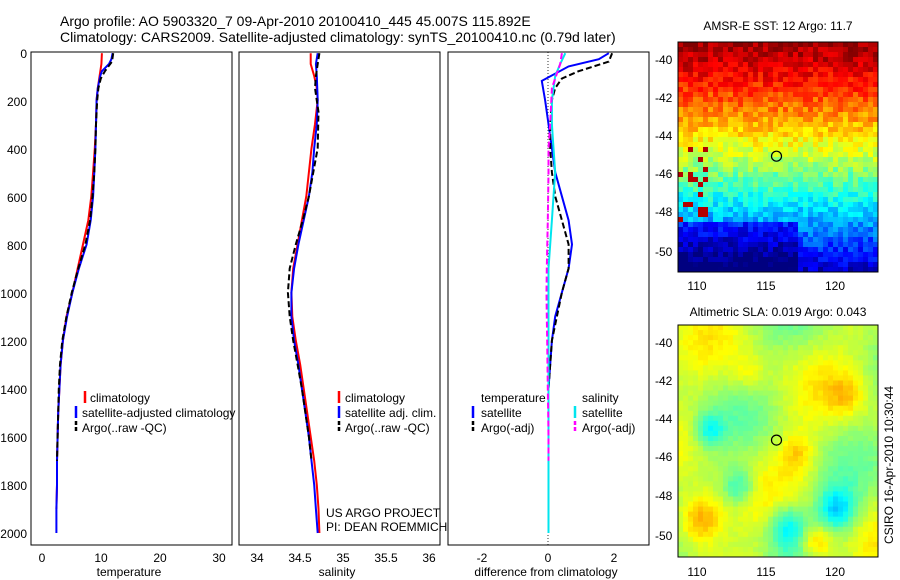  What do you see at coordinates (548, 558) in the screenshot?
I see `difference-x-tick-label: 0` at bounding box center [548, 558].